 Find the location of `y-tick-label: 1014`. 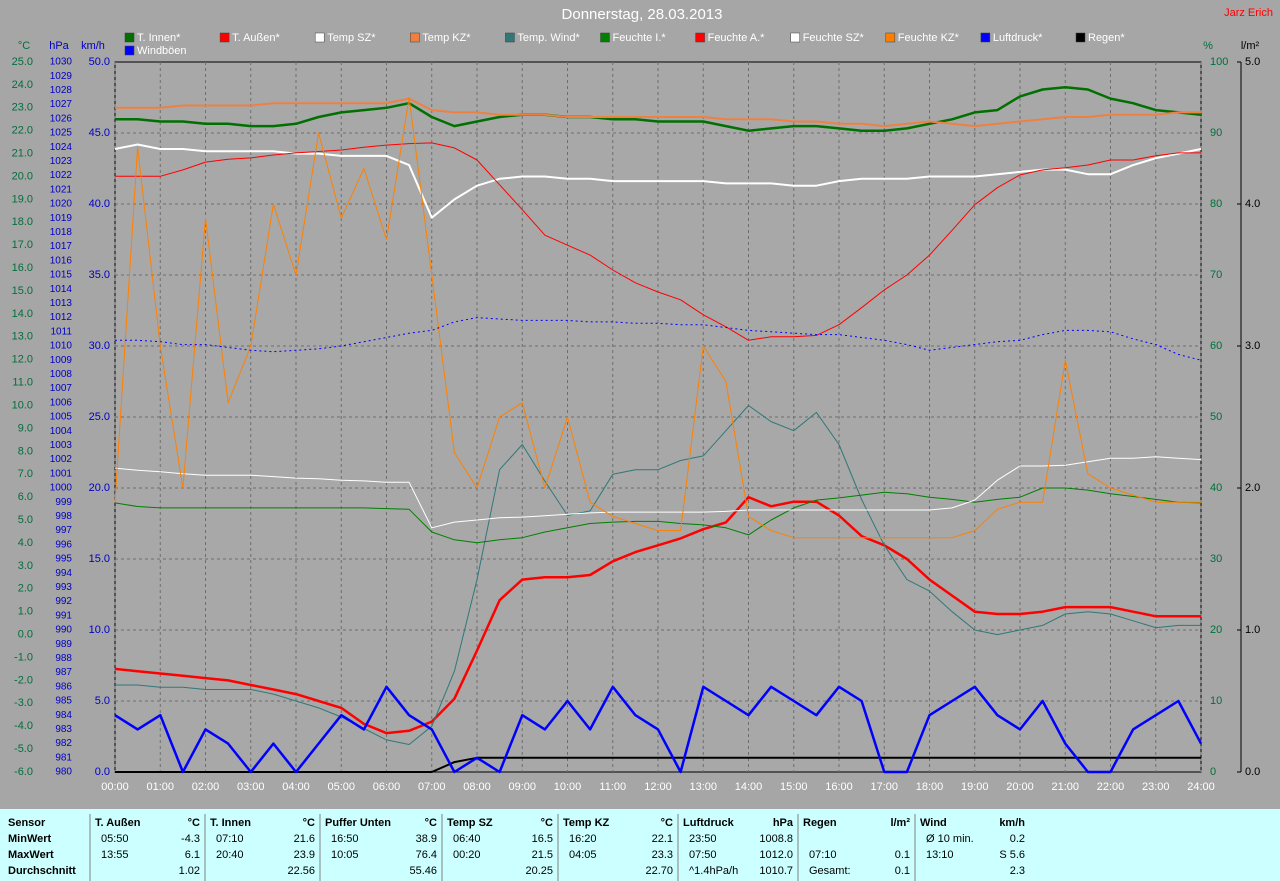

y-tick-label: 1014 is located at coordinates (61, 289).